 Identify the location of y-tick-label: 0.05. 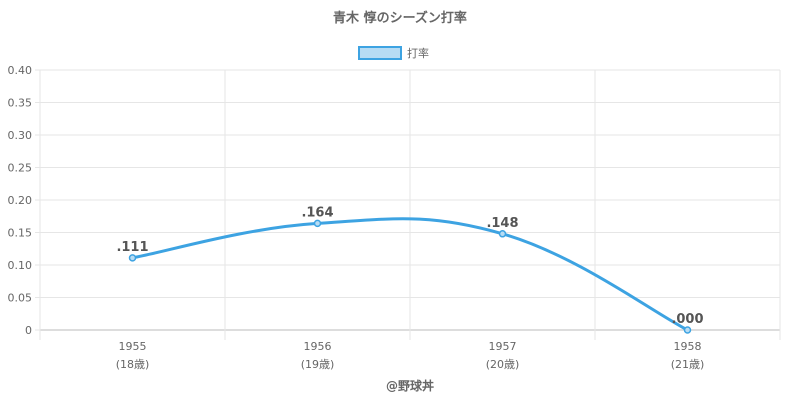
(20, 298).